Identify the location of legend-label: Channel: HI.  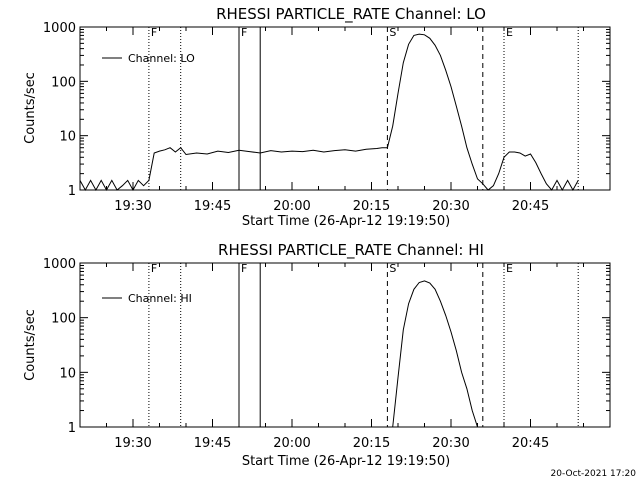
(160, 298).